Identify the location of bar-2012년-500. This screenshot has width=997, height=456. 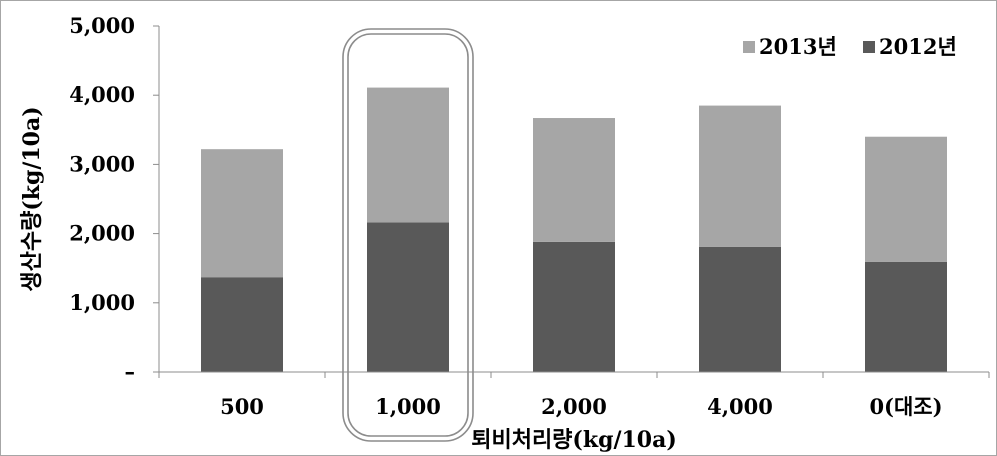
(242, 324).